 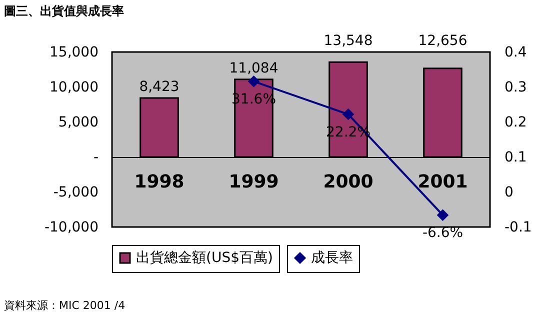 What do you see at coordinates (348, 41) in the screenshot?
I see `data-label: 13,548` at bounding box center [348, 41].